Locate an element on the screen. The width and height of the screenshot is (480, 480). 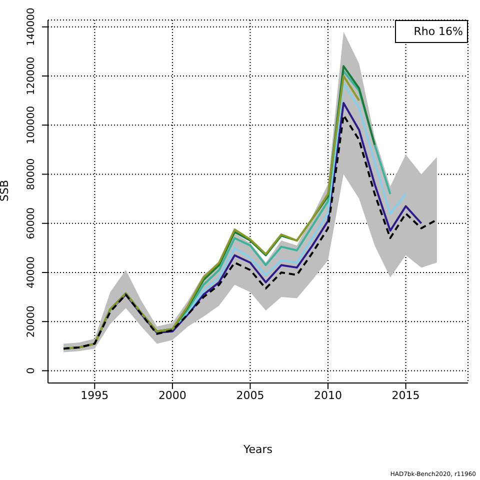
x-tick-label: 2000 is located at coordinates (172, 395).